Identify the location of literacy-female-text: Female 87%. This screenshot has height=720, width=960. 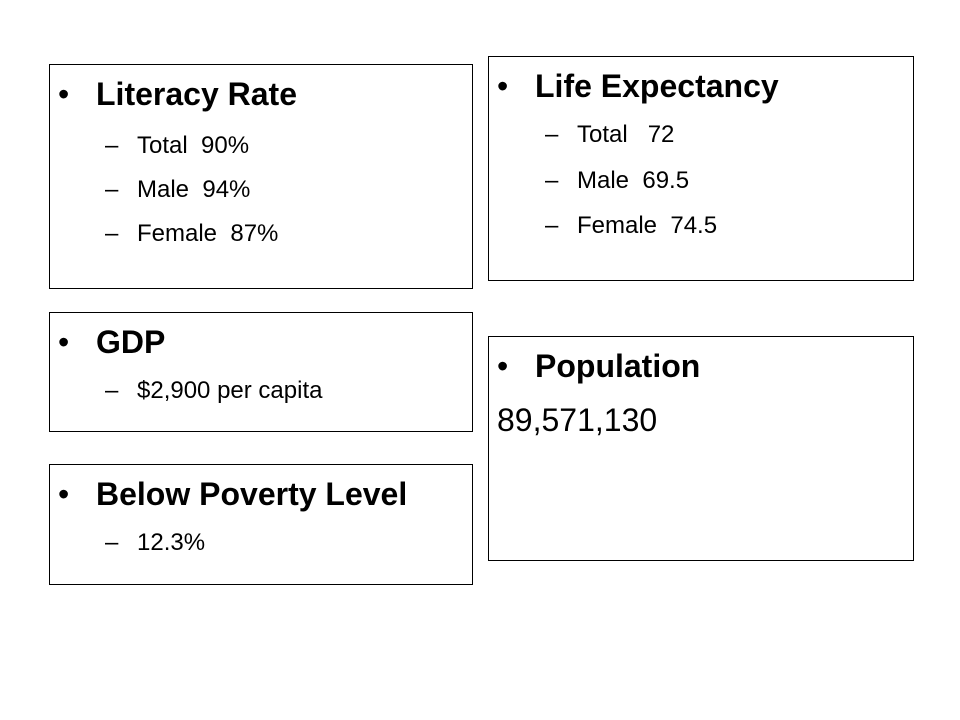
(208, 233).